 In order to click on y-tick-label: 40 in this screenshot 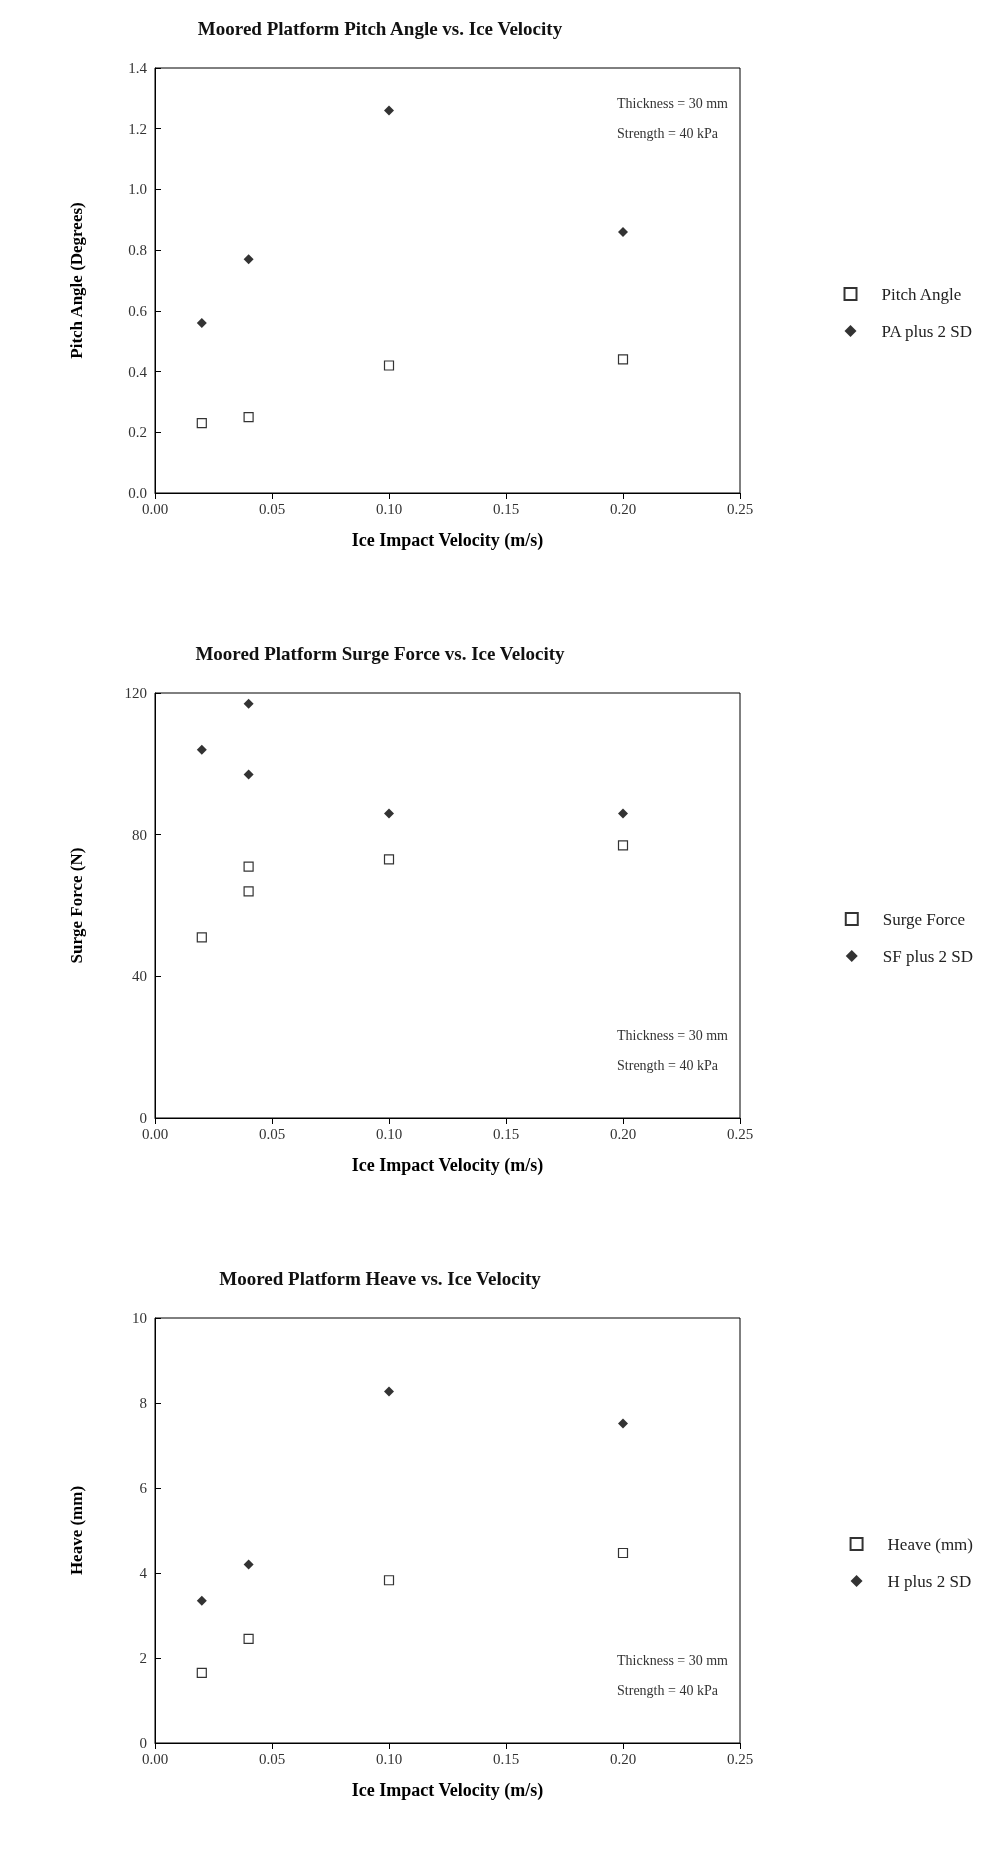, I will do `click(139, 976)`.